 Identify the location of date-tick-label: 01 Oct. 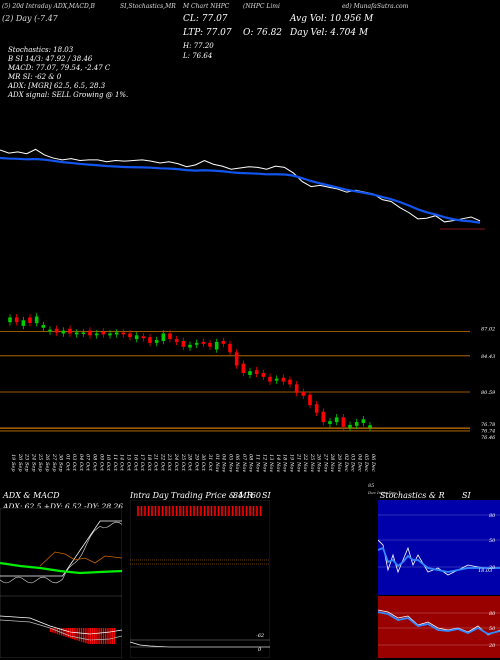
(67, 463).